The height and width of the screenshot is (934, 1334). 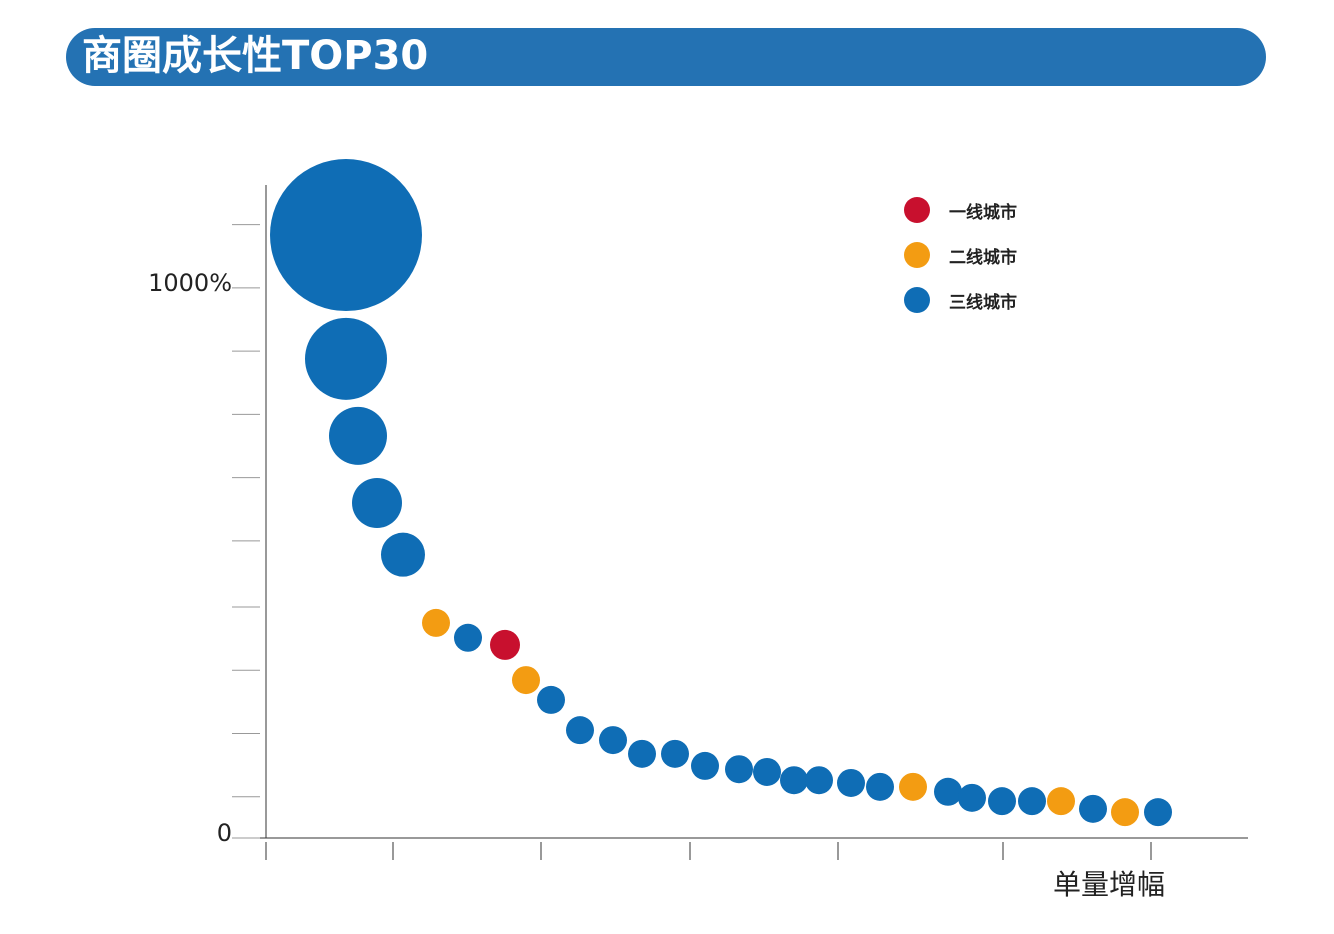 What do you see at coordinates (255, 56) in the screenshot?
I see `chart-title: 商圈成长性TOP30` at bounding box center [255, 56].